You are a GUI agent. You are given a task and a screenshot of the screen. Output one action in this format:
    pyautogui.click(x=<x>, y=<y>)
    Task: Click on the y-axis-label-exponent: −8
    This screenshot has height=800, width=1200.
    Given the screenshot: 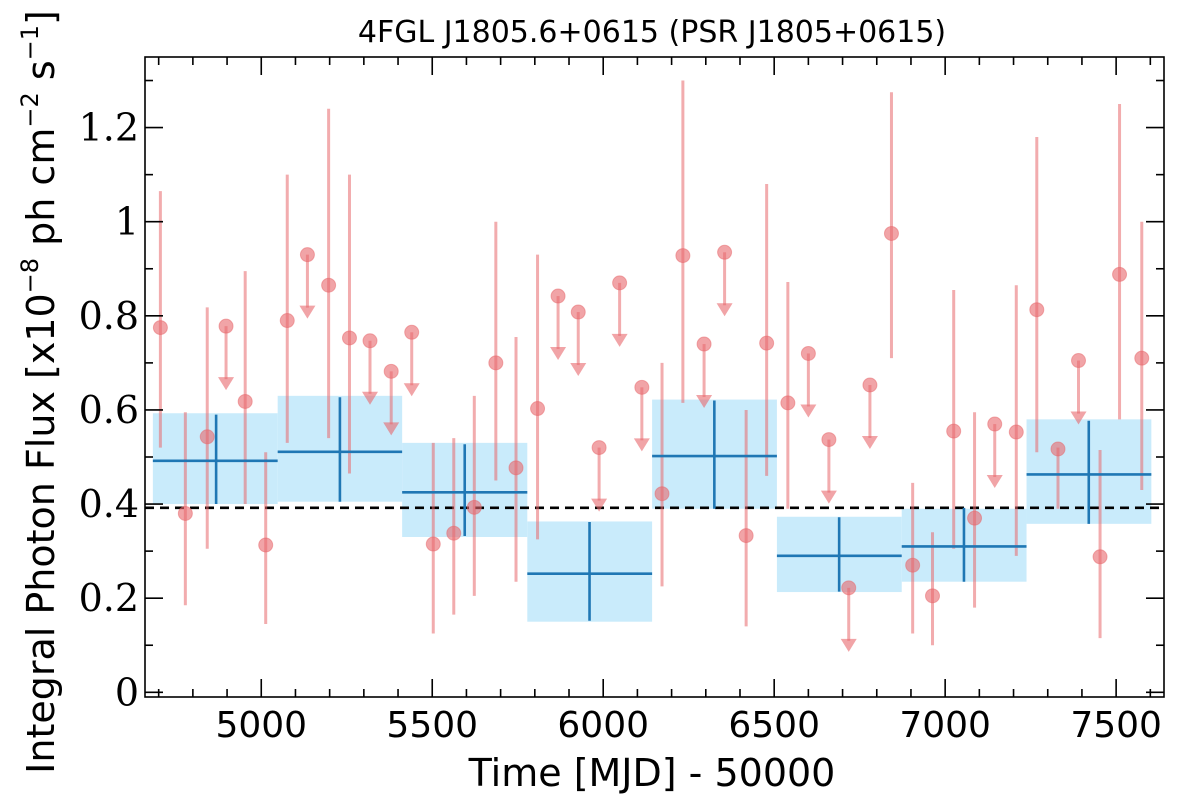 What is the action you would take?
    pyautogui.click(x=30, y=275)
    